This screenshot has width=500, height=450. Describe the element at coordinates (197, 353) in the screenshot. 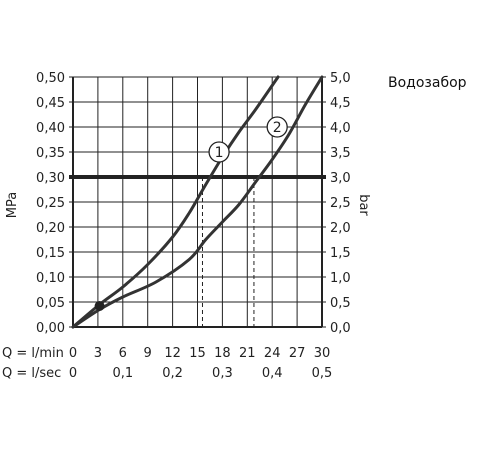

I see `x-tick-label-lmin: 15` at that location.